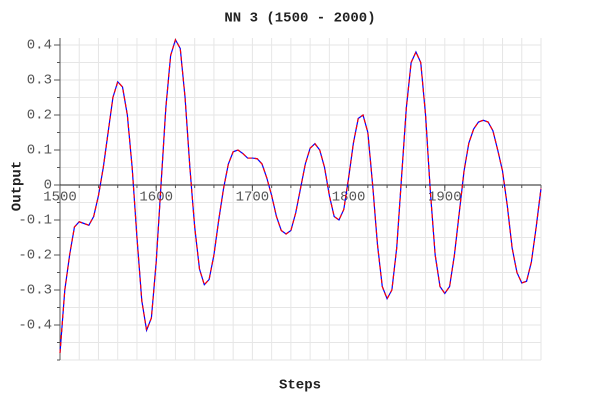 The image size is (600, 400). I want to click on y-tick-label: -0.4, so click(35, 326).